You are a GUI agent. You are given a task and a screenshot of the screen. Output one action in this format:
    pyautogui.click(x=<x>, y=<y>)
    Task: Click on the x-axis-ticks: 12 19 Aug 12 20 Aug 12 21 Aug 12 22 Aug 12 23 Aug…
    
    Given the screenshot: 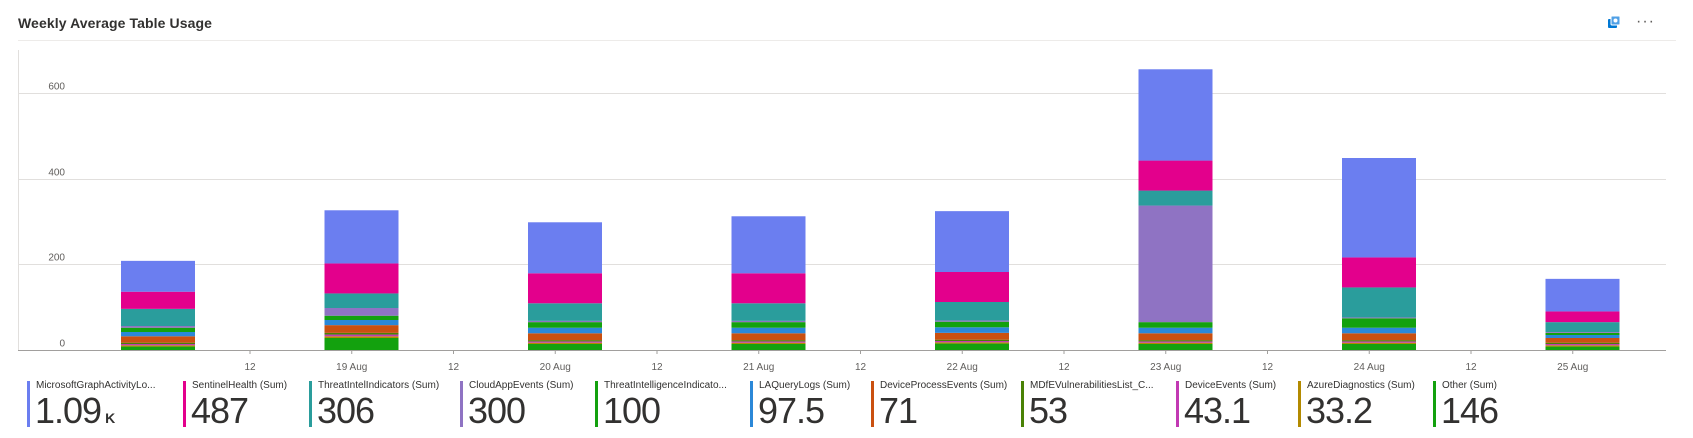 What is the action you would take?
    pyautogui.click(x=916, y=361)
    